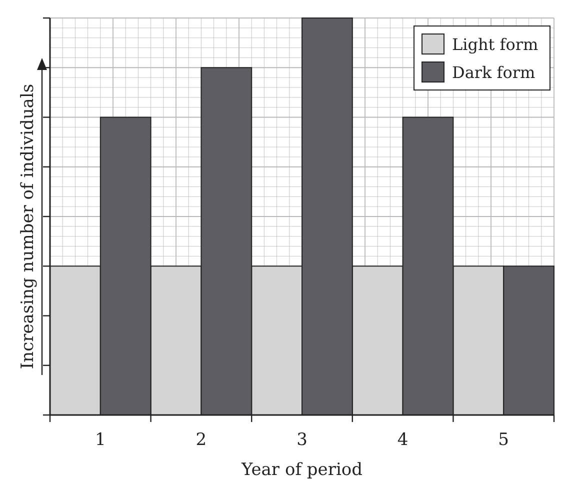 The height and width of the screenshot is (491, 566). What do you see at coordinates (402, 440) in the screenshot?
I see `x-tick-label: 4` at bounding box center [402, 440].